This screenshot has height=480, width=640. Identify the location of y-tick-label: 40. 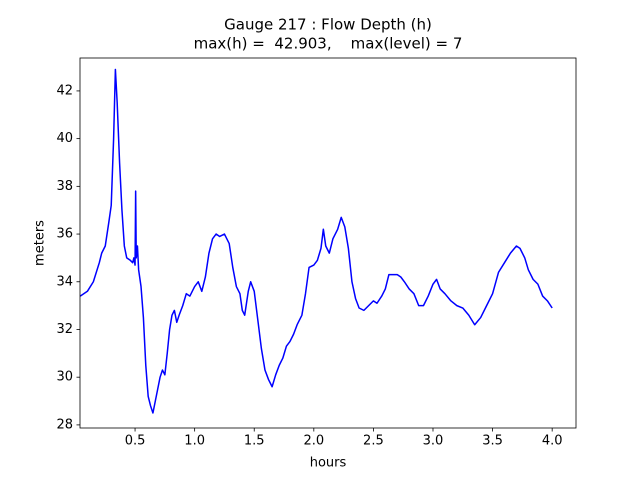
(64, 138).